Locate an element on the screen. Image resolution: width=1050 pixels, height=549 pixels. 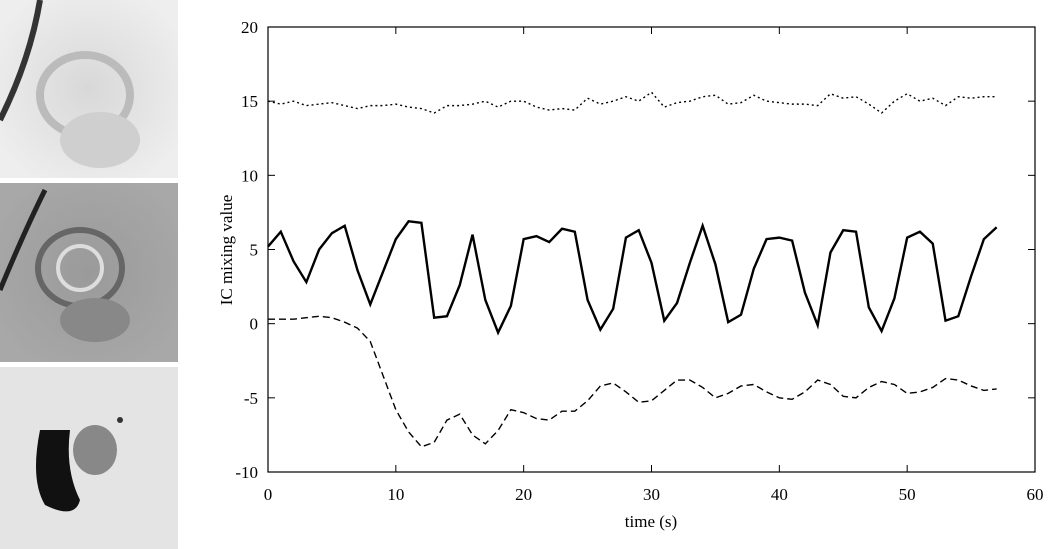
y-tick-label: 20 is located at coordinates (249, 27).